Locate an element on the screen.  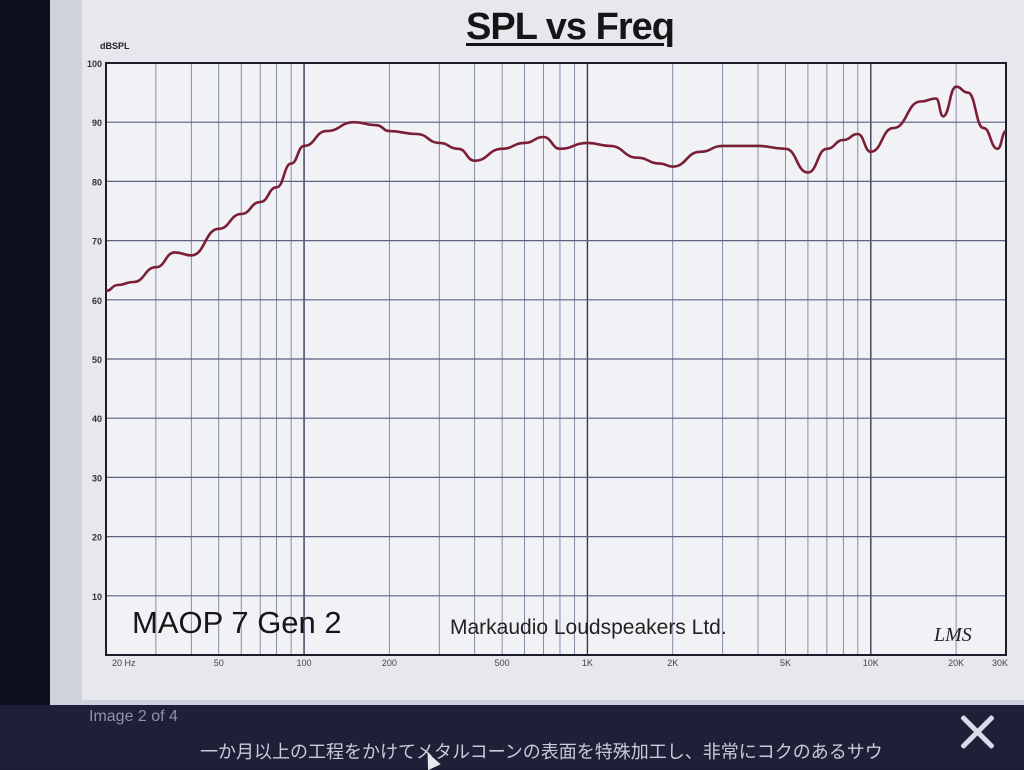
y-tick-label: 20 is located at coordinates (97, 538).